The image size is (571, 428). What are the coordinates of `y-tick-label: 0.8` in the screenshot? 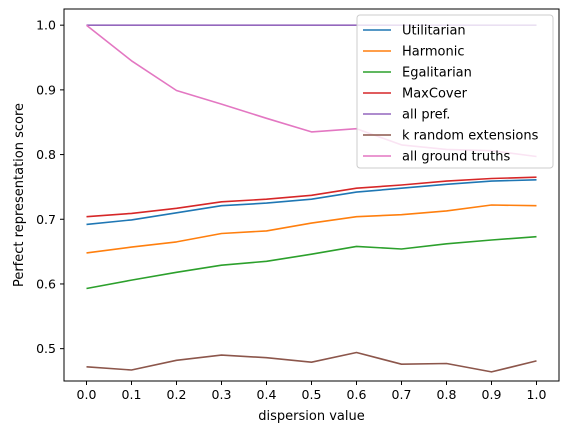 It's located at (46, 154).